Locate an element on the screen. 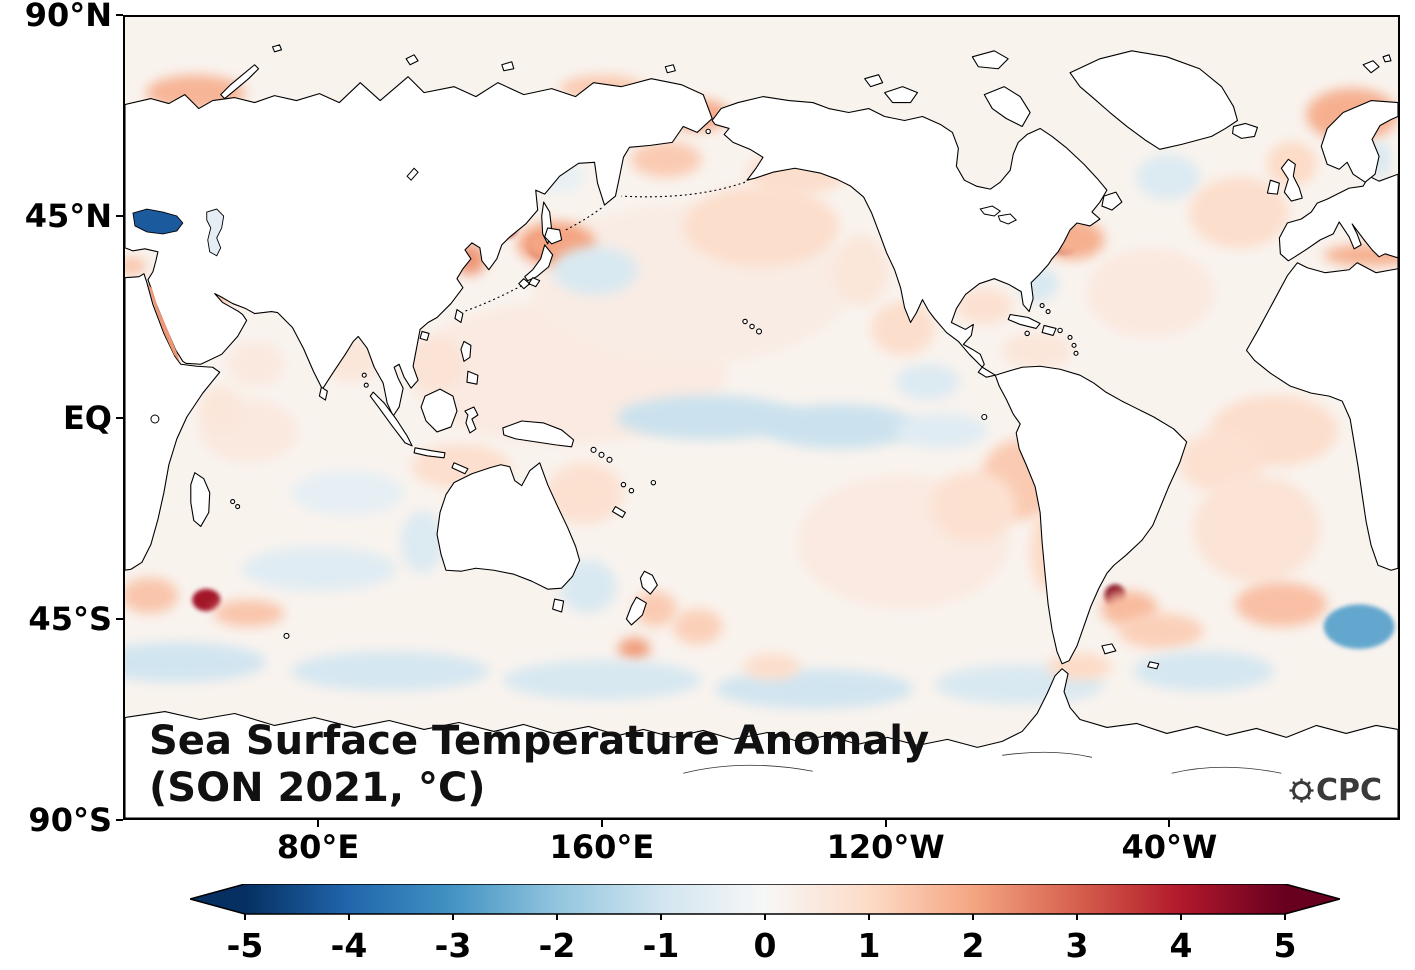  cpc-logo: CPC is located at coordinates (1335, 790).